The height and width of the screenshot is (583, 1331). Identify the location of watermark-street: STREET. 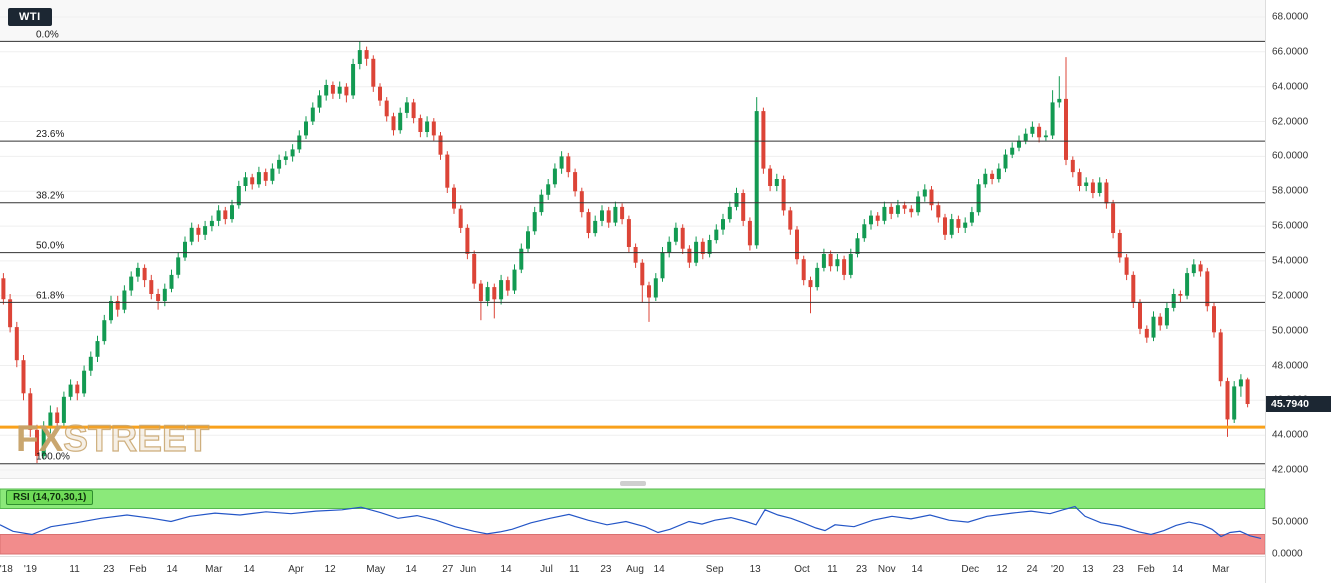
(136, 438).